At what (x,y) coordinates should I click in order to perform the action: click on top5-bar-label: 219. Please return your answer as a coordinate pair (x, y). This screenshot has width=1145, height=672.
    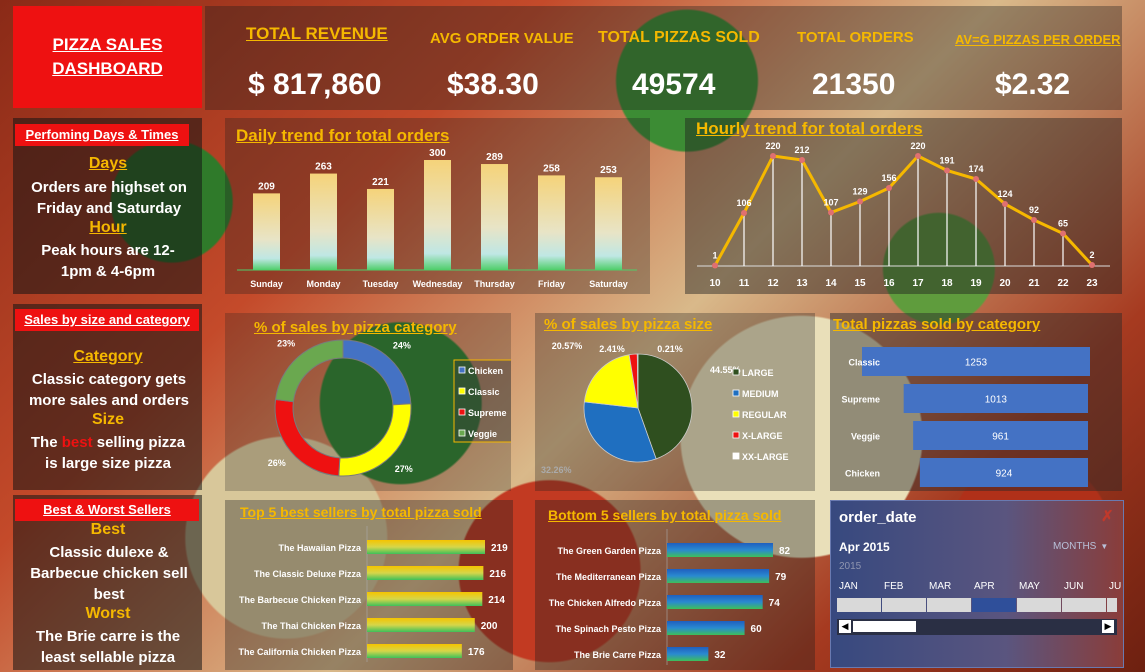
    Looking at the image, I should click on (499, 548).